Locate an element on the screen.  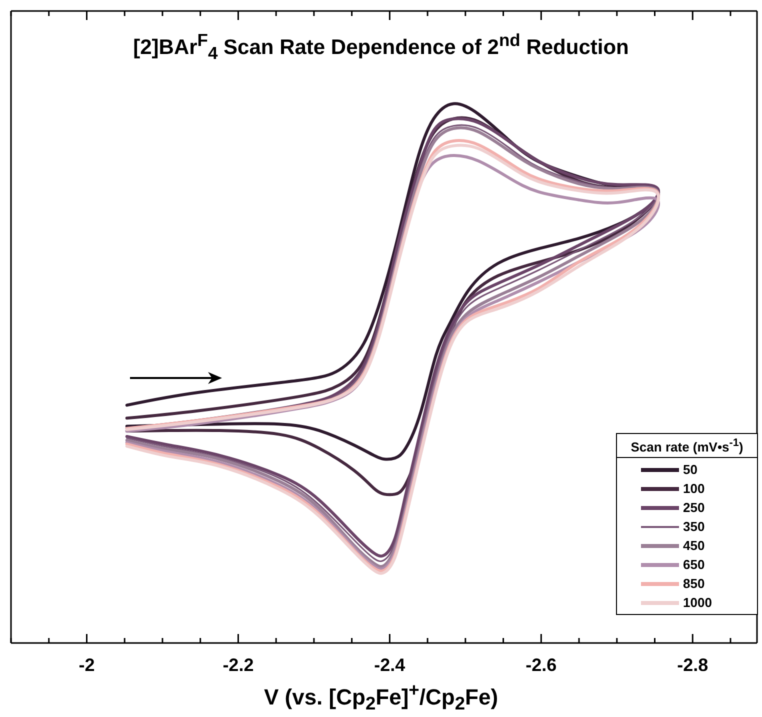
chart-title: [2]BAr$^{F}$$_{4}$ Scan Rate Dependence of 2$^{nd}$ Reduction is located at coordinates (381, 47).